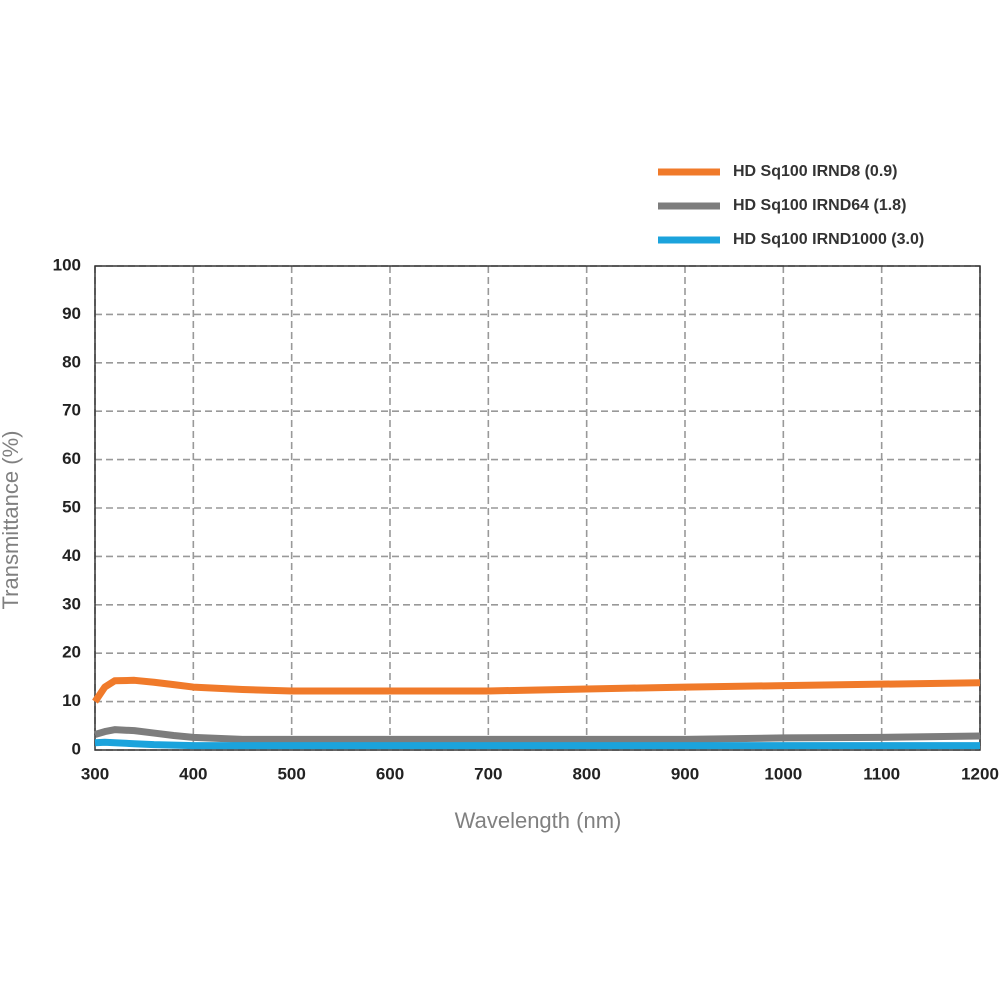  I want to click on y-tick-label: 70, so click(71, 410).